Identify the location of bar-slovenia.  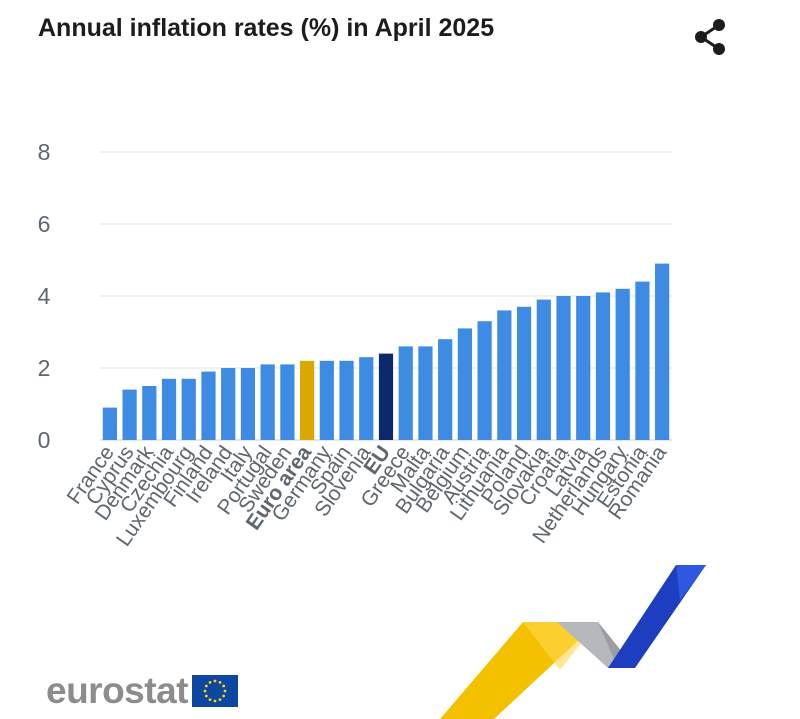
(366, 398).